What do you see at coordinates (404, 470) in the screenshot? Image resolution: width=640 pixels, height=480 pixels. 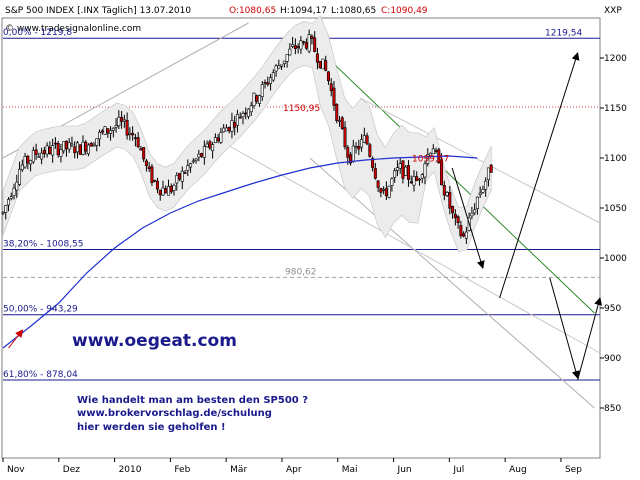 I see `x-tick-label: Jun` at bounding box center [404, 470].